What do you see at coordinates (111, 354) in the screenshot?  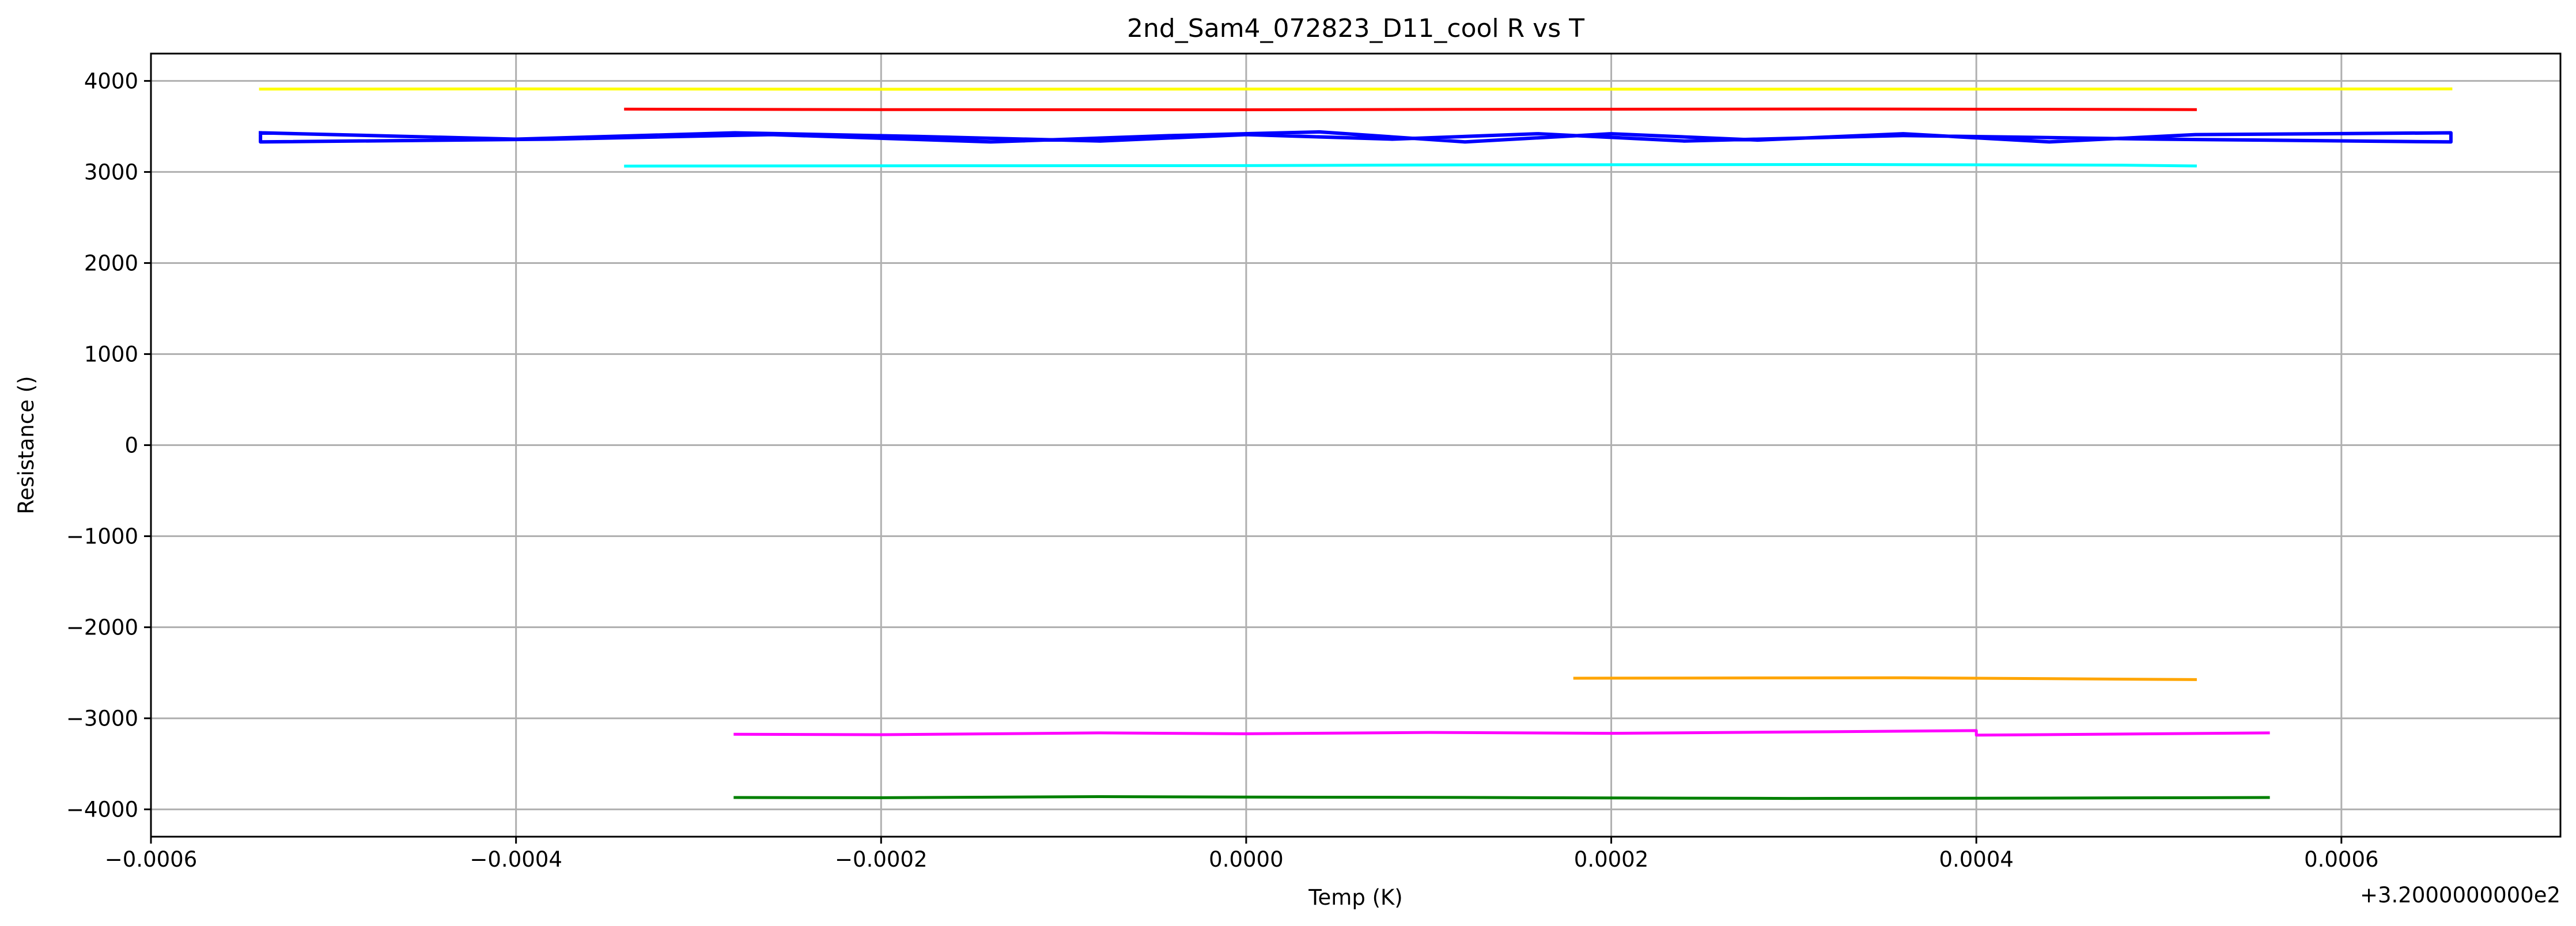 I see `y-tick-label: 1000` at bounding box center [111, 354].